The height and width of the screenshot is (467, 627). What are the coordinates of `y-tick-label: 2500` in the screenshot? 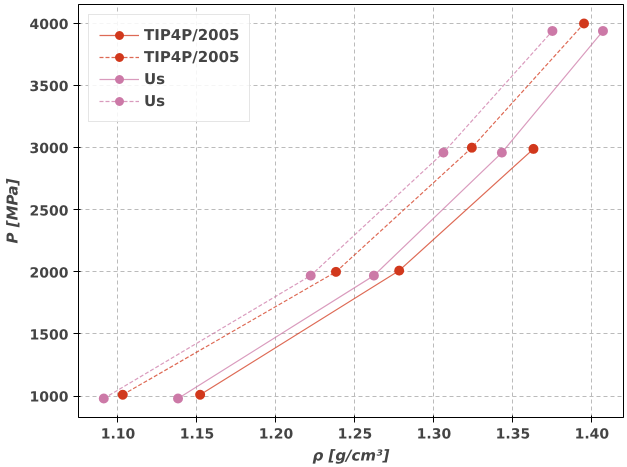 It's located at (49, 211).